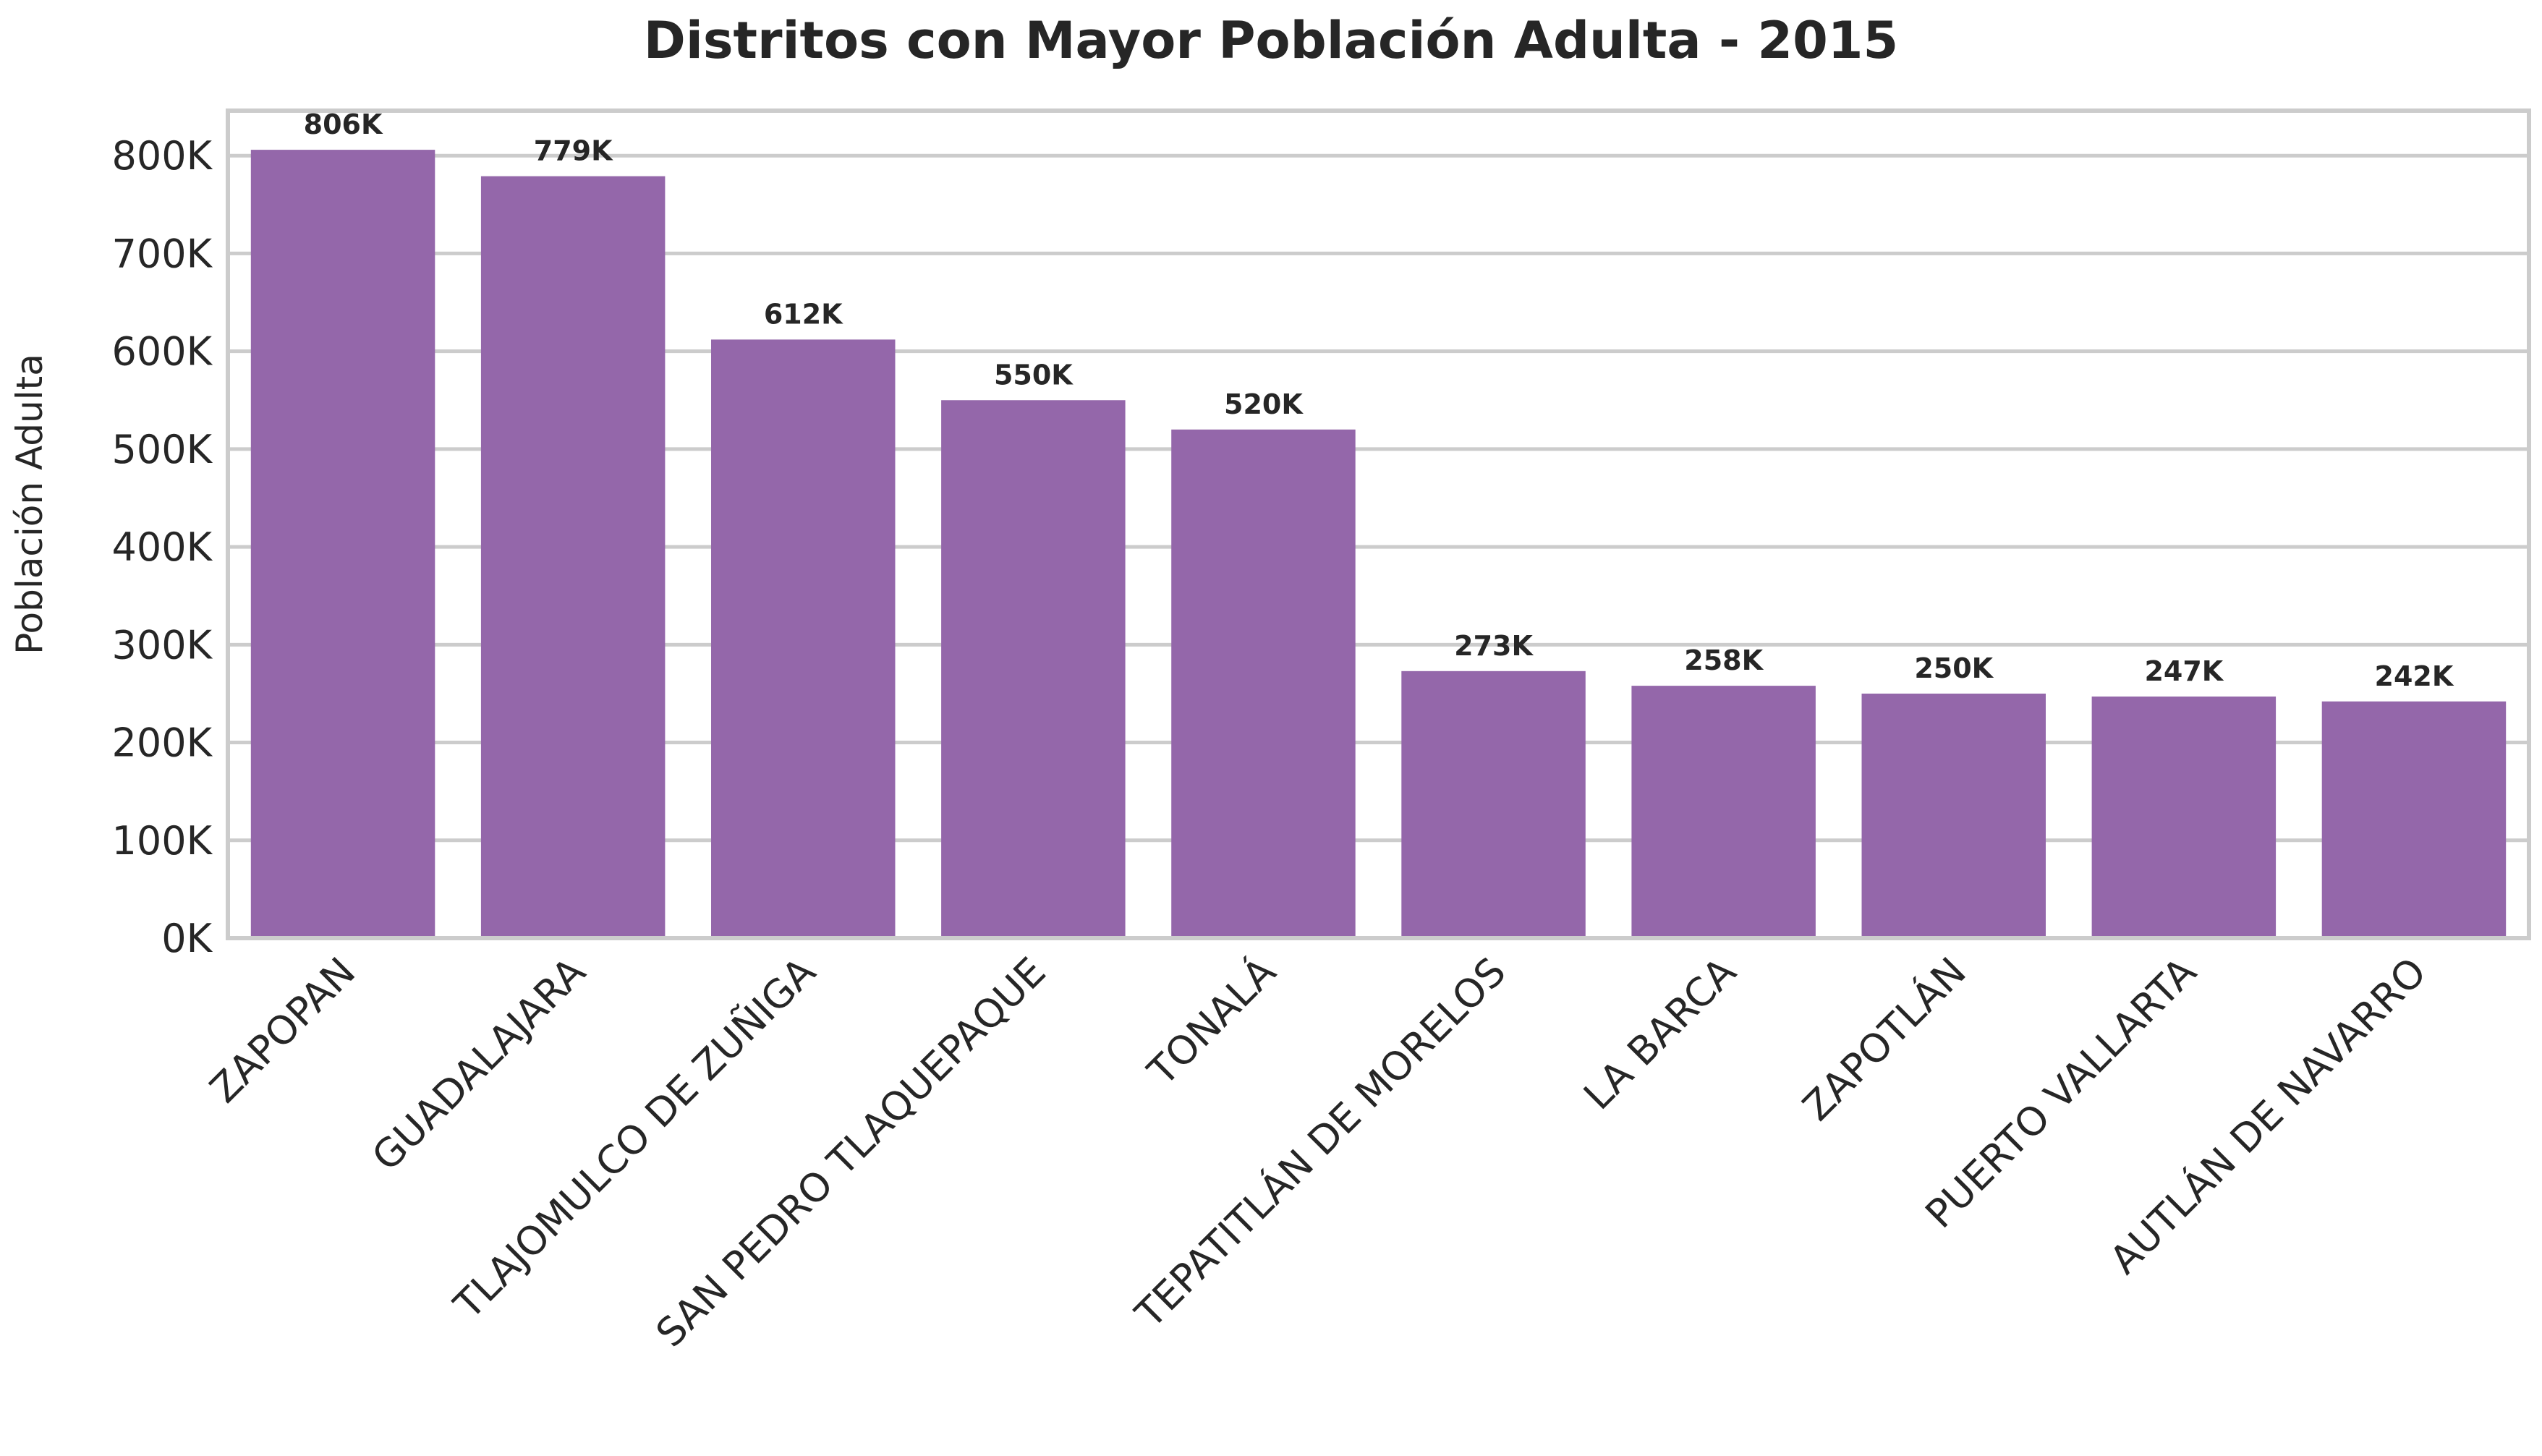  Describe the element at coordinates (851, 1152) in the screenshot. I see `x-tick-label: SAN PEDRO TLAQUEPAQUE` at that location.